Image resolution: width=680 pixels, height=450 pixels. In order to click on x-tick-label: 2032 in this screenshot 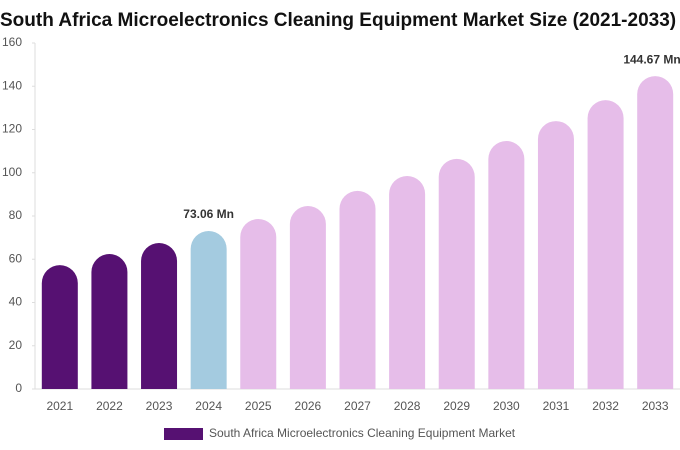, I will do `click(605, 406)`.